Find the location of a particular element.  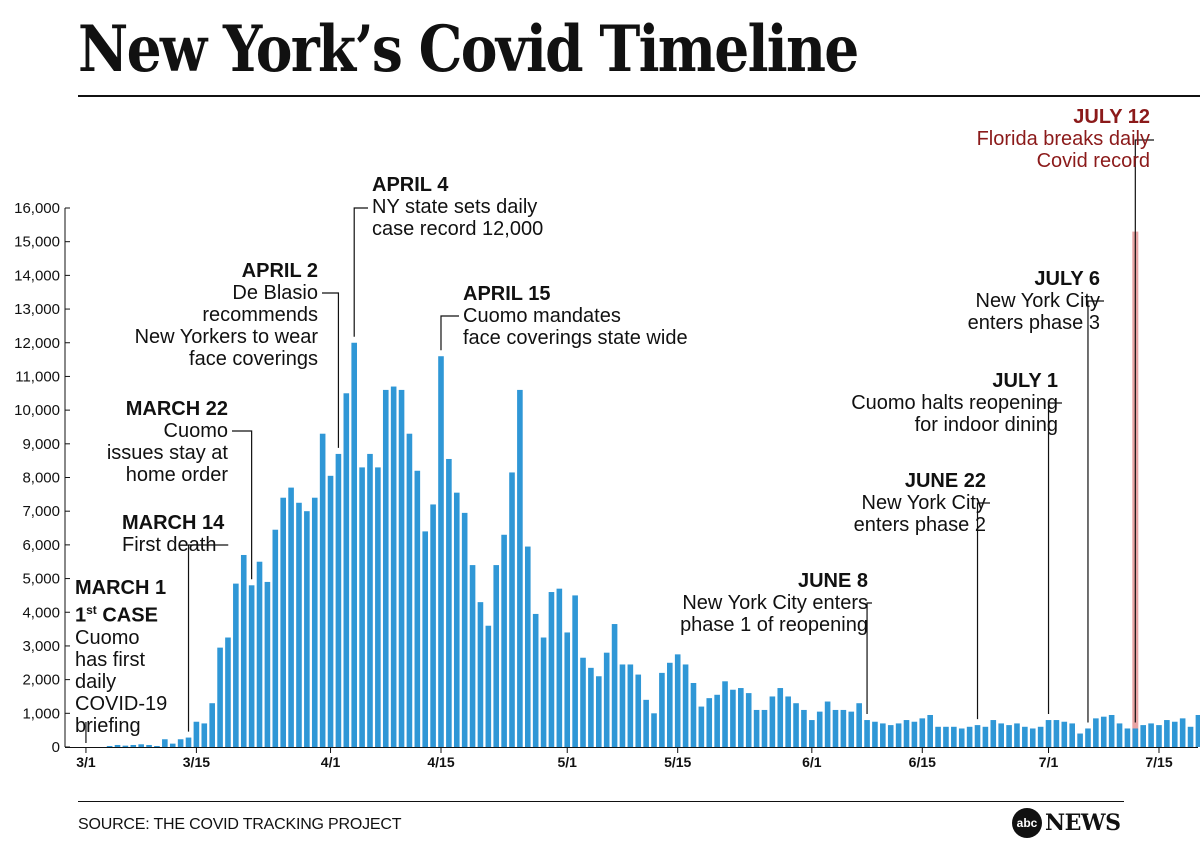

chart-title: New York’s Covid Timeline is located at coordinates (468, 49).